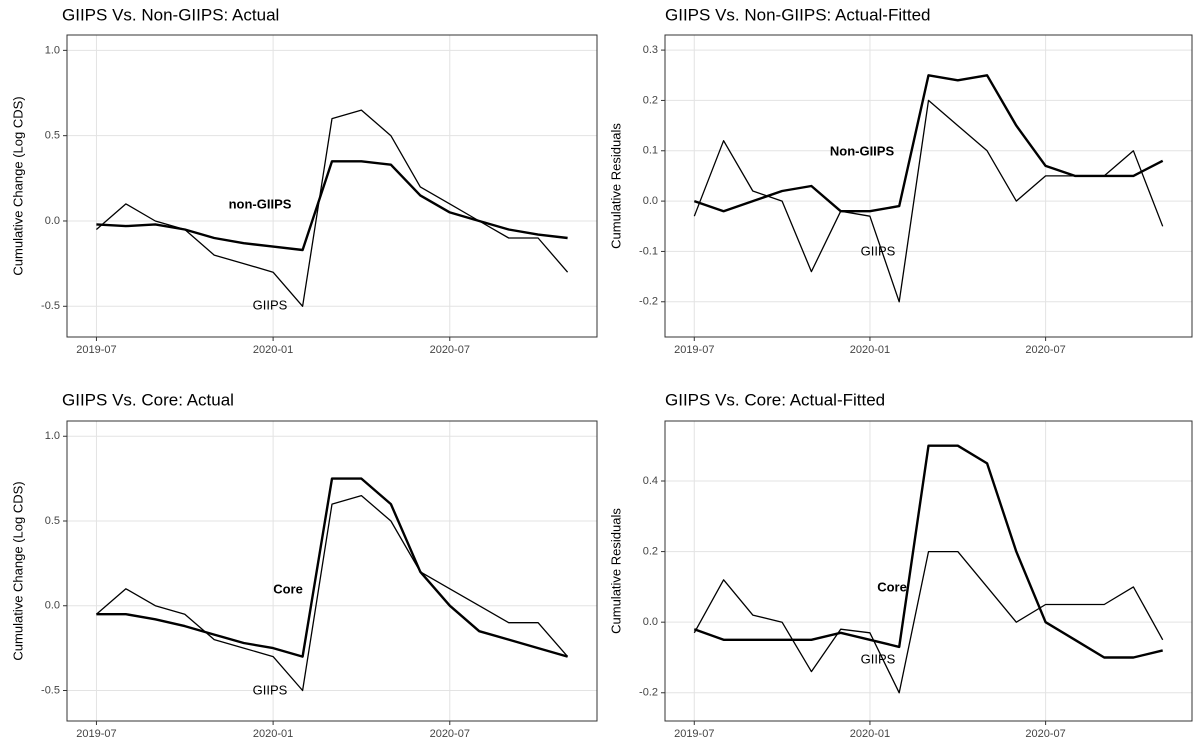 The image size is (1200, 744). Describe the element at coordinates (797, 14) in the screenshot. I see `chart-title: GIIPS Vs. Non-GIIPS: Actual-Fitted` at that location.